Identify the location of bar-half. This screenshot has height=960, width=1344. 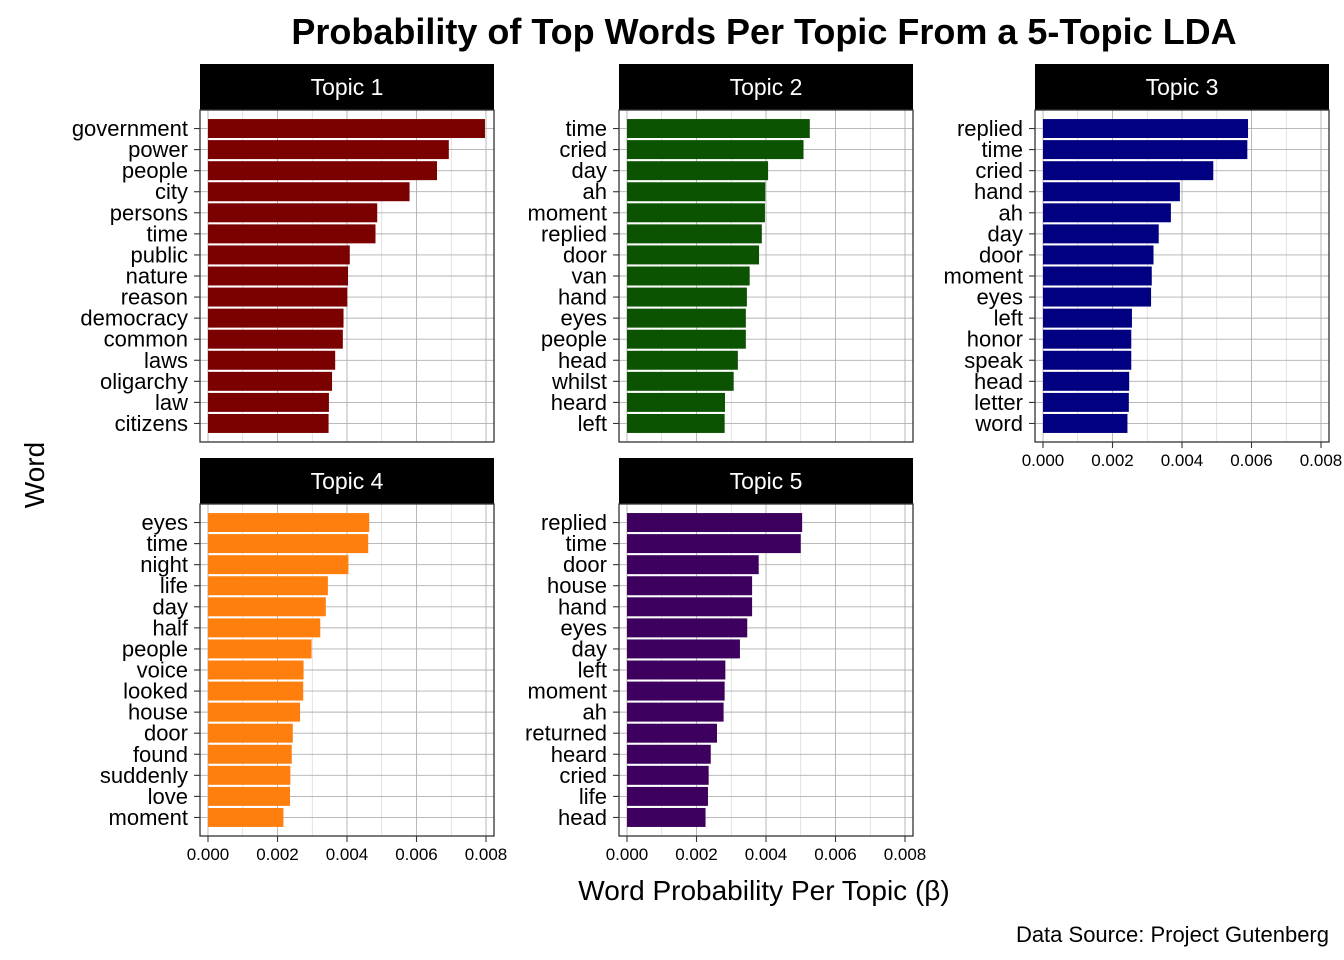
(264, 628).